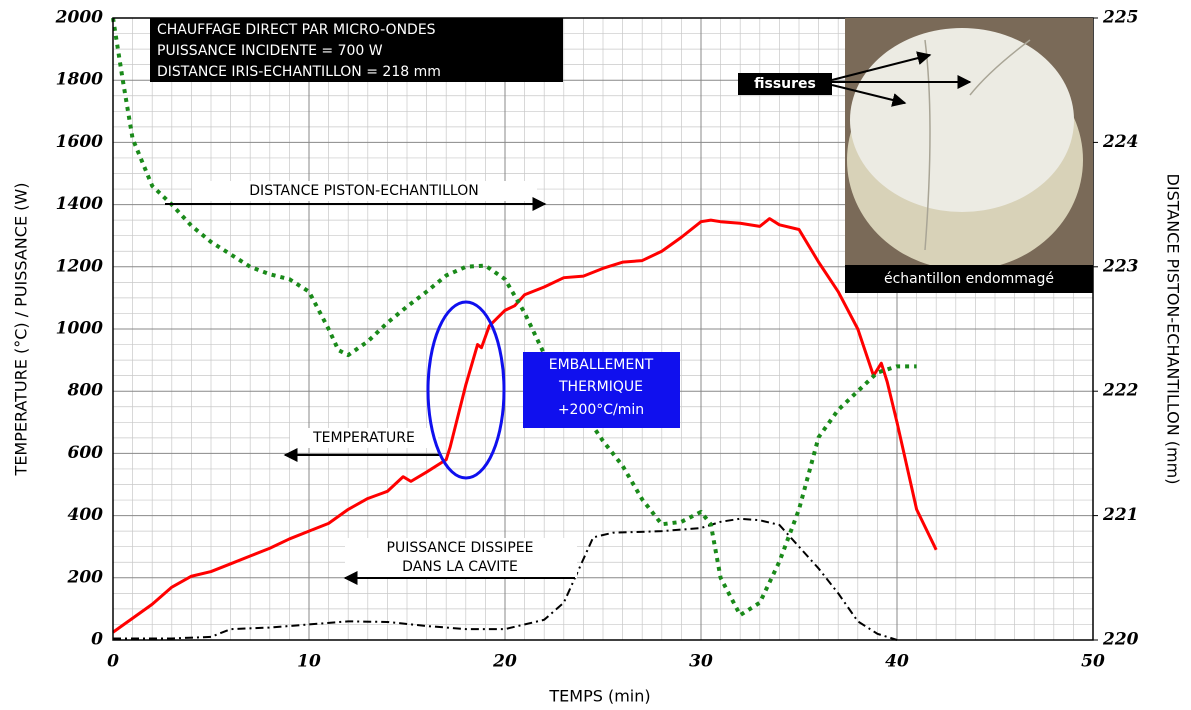  What do you see at coordinates (460, 548) in the screenshot?
I see `power-label: PUISSANCE DISSIPEE` at bounding box center [460, 548].